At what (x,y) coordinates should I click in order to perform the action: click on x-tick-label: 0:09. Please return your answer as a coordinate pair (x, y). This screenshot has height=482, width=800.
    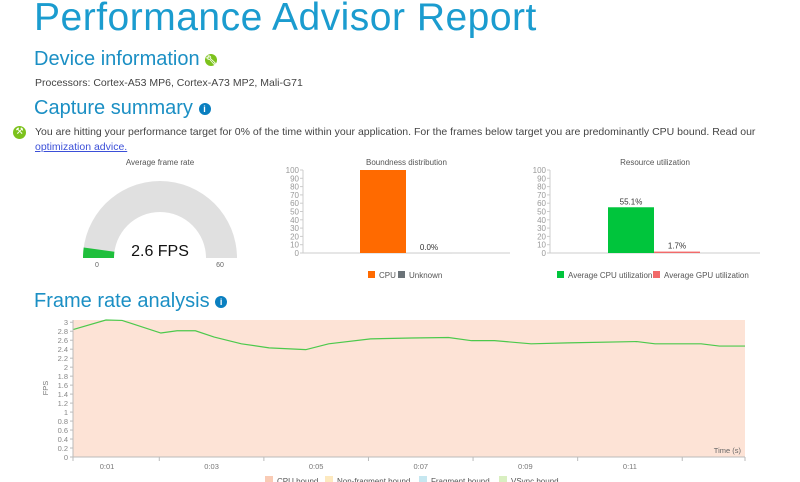
    Looking at the image, I should click on (525, 466).